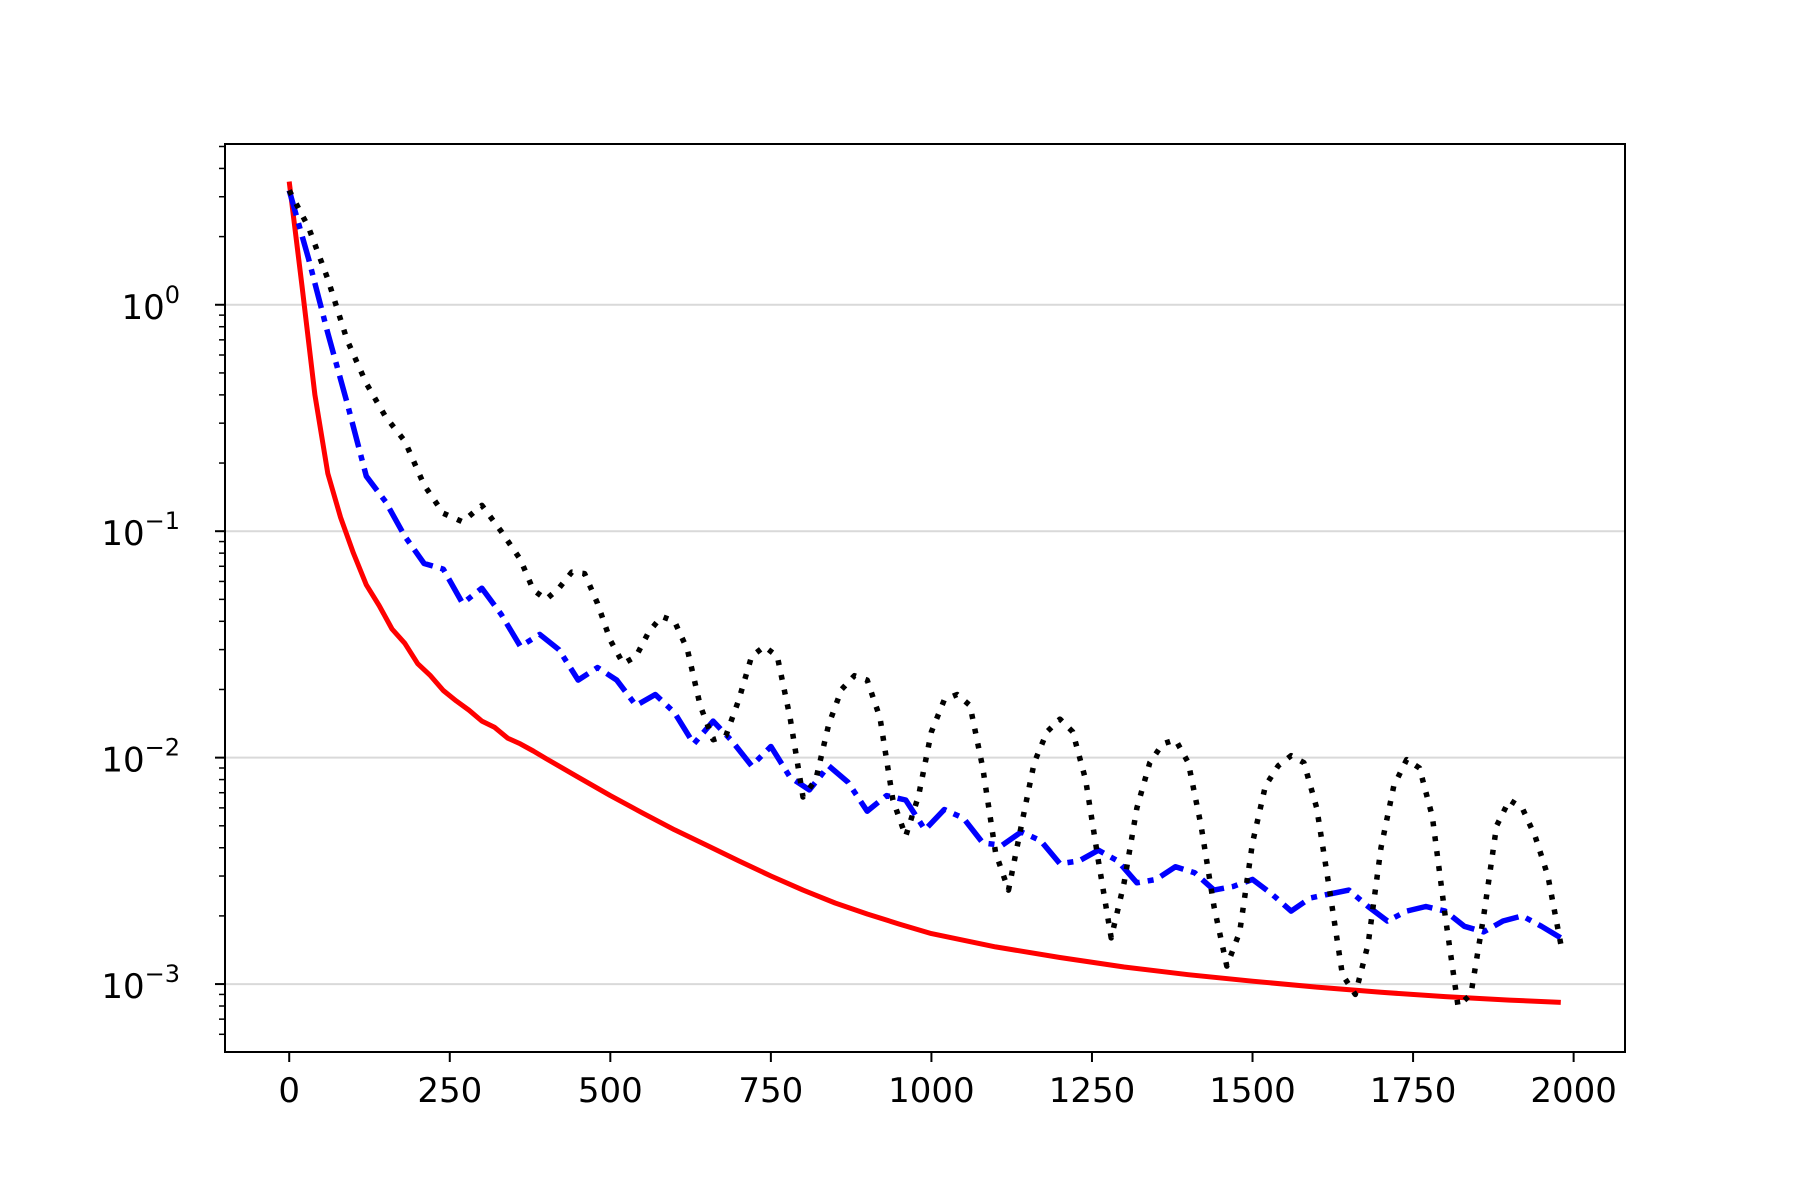  What do you see at coordinates (449, 1091) in the screenshot?
I see `x-tick-label: 250` at bounding box center [449, 1091].